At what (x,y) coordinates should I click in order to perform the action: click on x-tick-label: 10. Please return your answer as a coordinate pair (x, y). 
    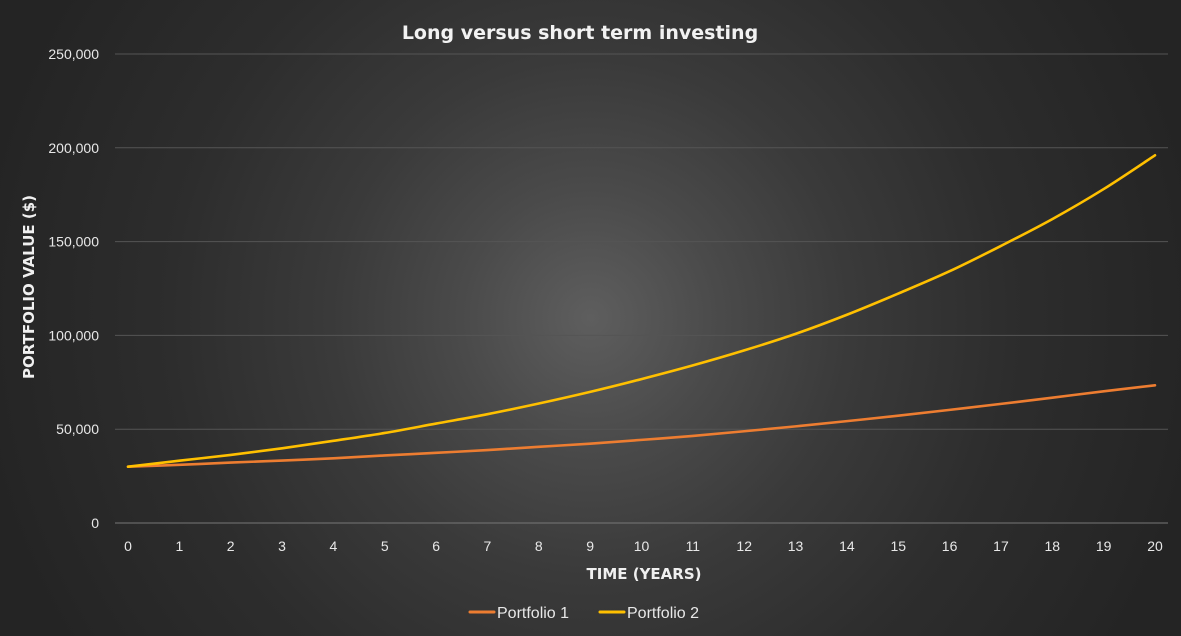
    Looking at the image, I should click on (642, 546).